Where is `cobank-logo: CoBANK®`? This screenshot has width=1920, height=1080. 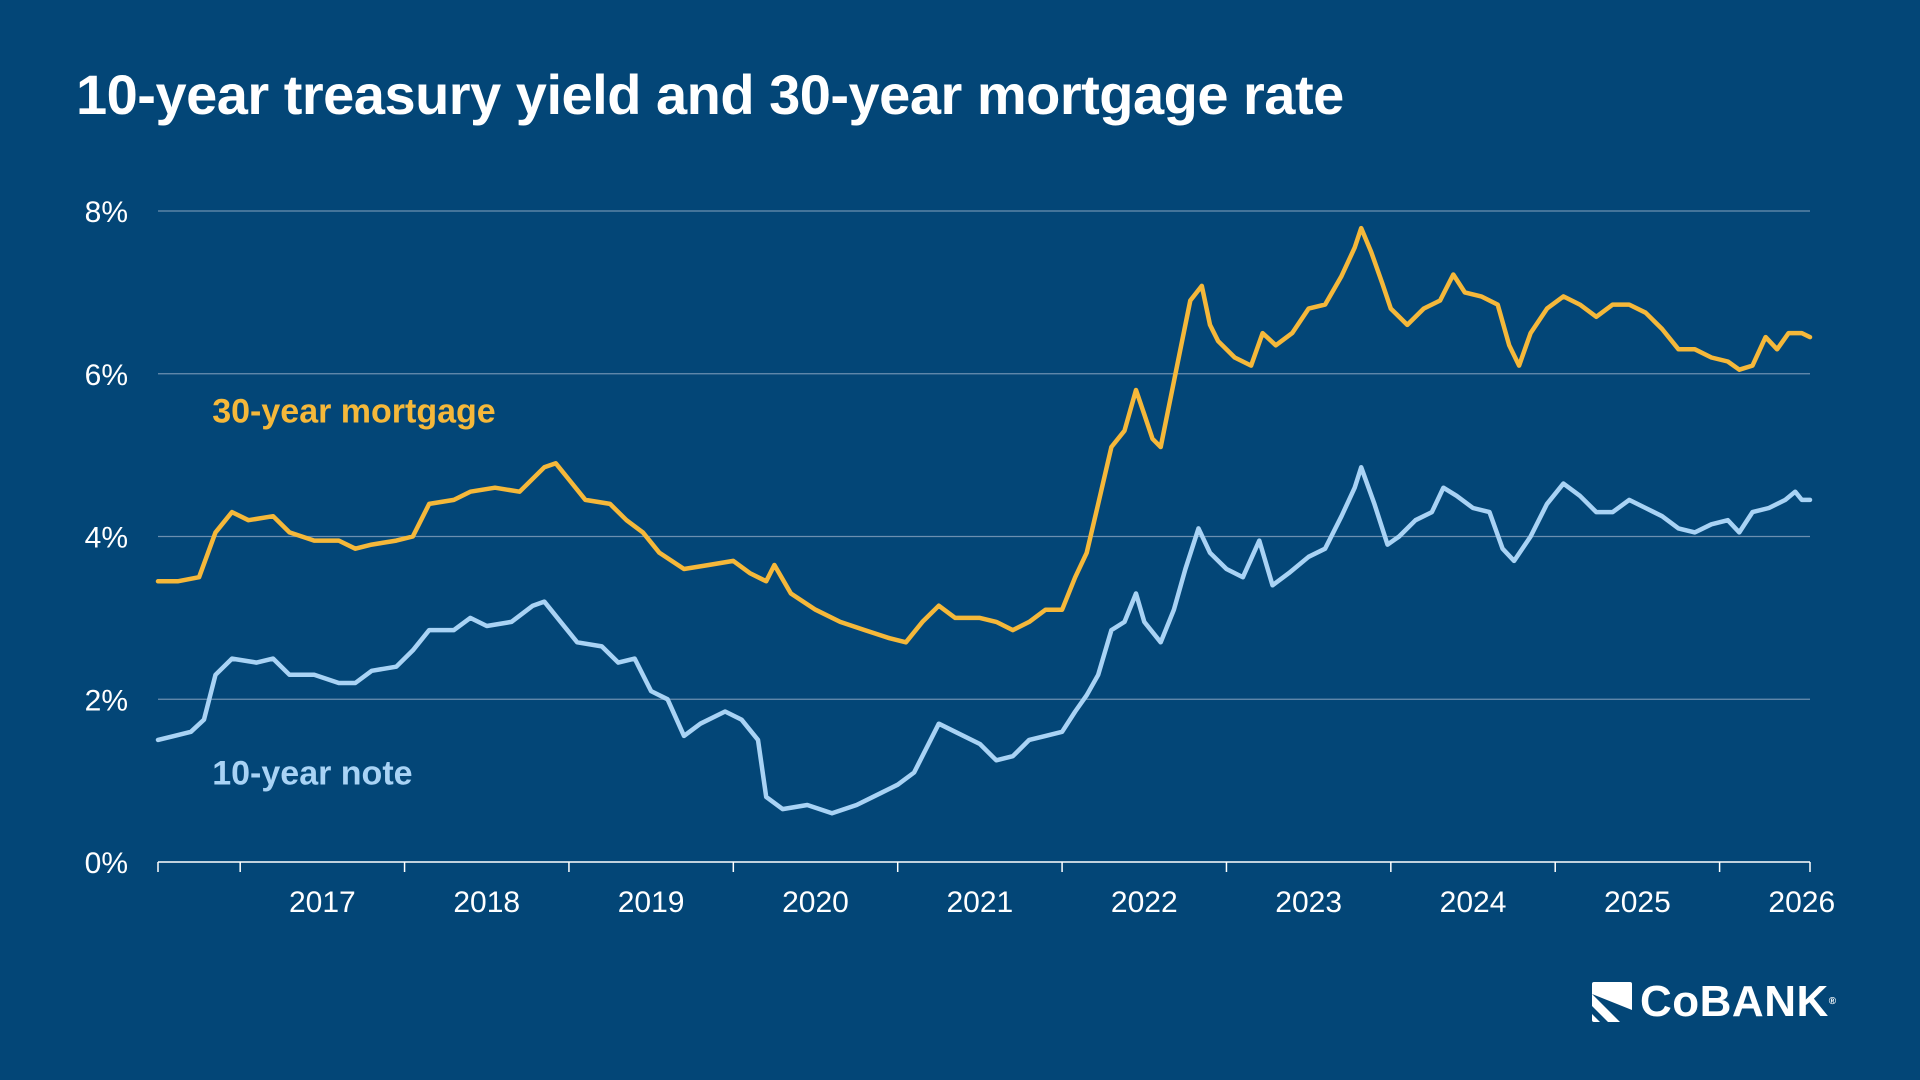
cobank-logo: CoBANK® is located at coordinates (1713, 1002).